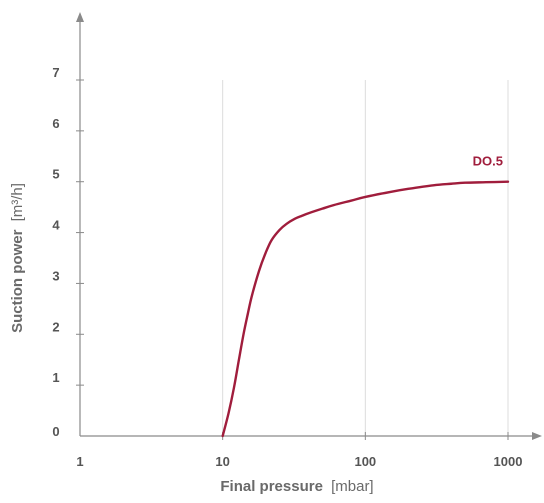 Image resolution: width=544 pixels, height=503 pixels. I want to click on y-tick-label: 7, so click(55, 72).